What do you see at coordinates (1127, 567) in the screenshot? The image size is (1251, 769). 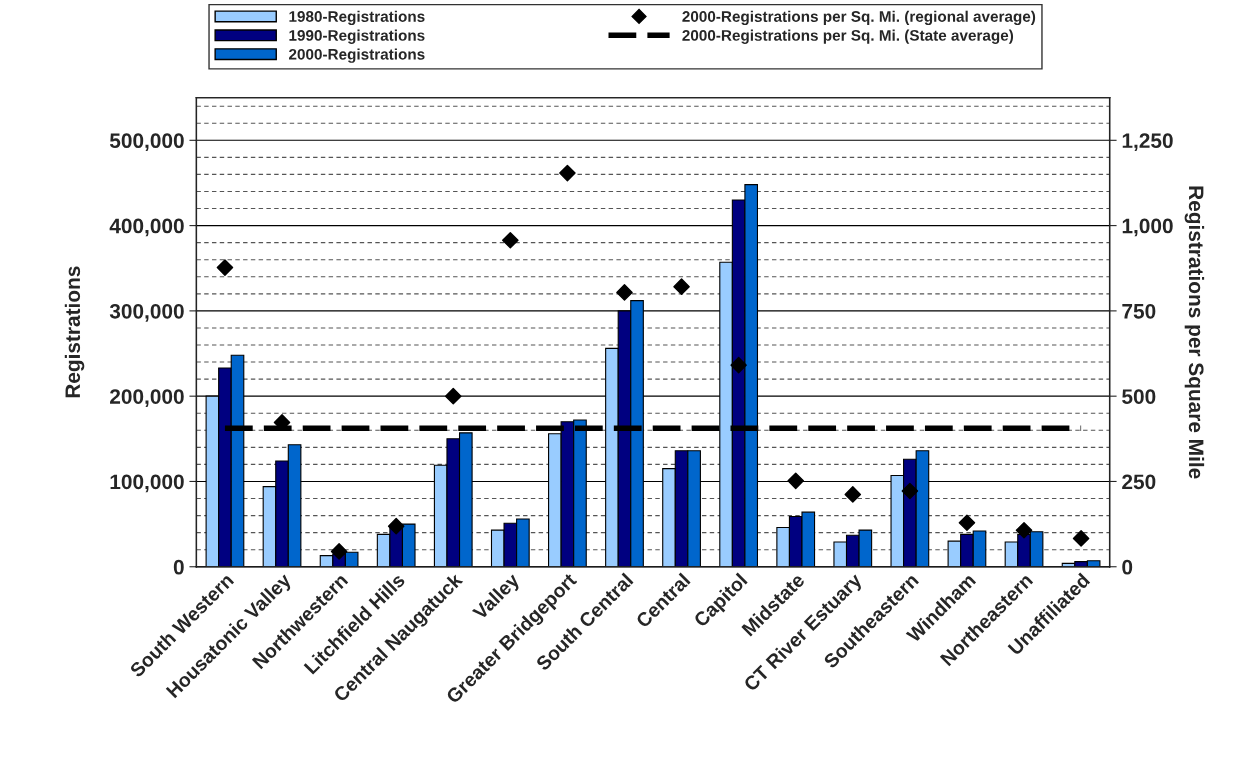 I see `y2-tick-label: 0` at bounding box center [1127, 567].